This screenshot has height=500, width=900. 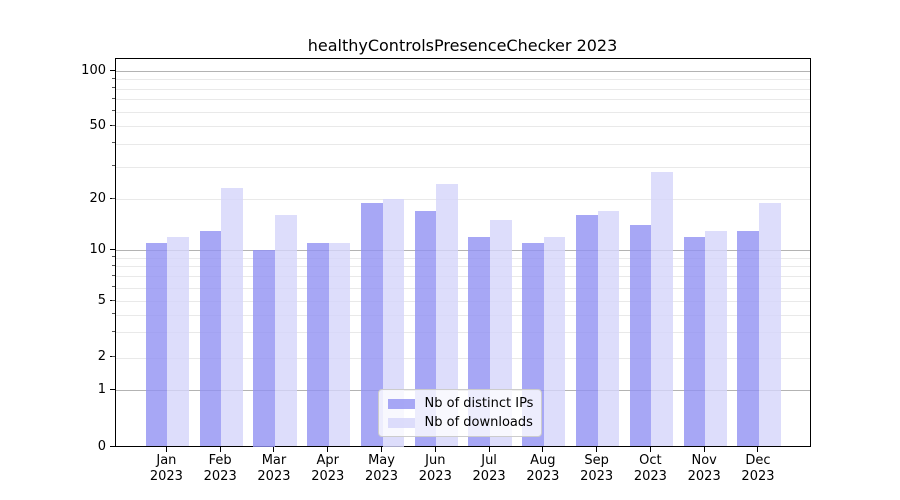 What do you see at coordinates (640, 336) in the screenshot?
I see `bar-distinct-ips-oct` at bounding box center [640, 336].